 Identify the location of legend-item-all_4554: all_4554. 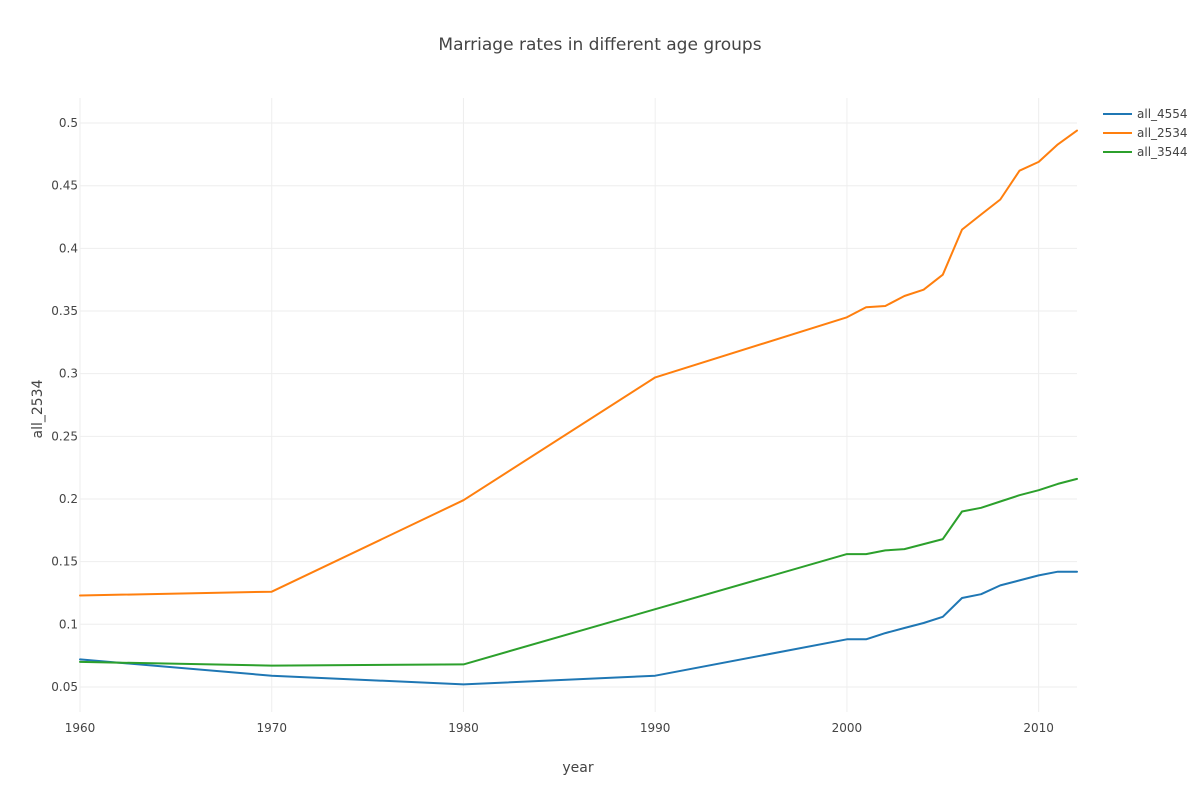
(1145, 114).